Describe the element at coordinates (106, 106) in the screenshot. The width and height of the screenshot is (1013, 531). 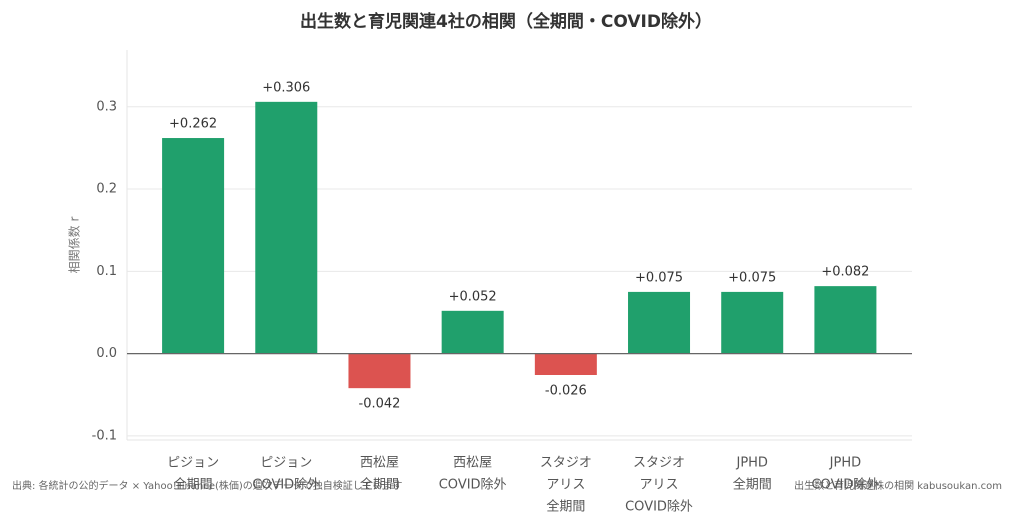
I see `y-tick-label: 0.3` at that location.